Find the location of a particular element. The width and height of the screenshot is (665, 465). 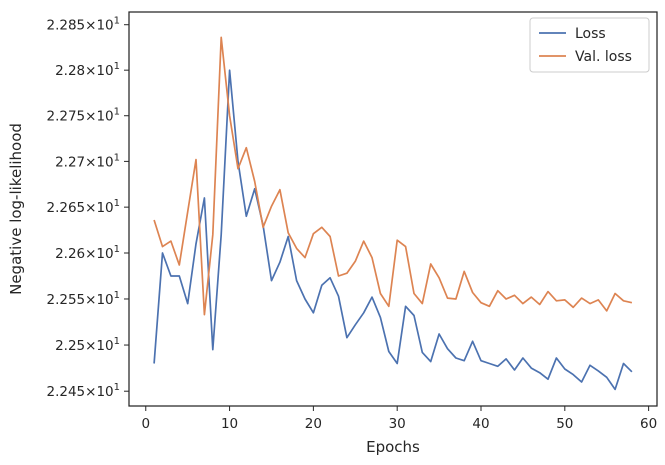

x-tick-label: 60 is located at coordinates (648, 424).